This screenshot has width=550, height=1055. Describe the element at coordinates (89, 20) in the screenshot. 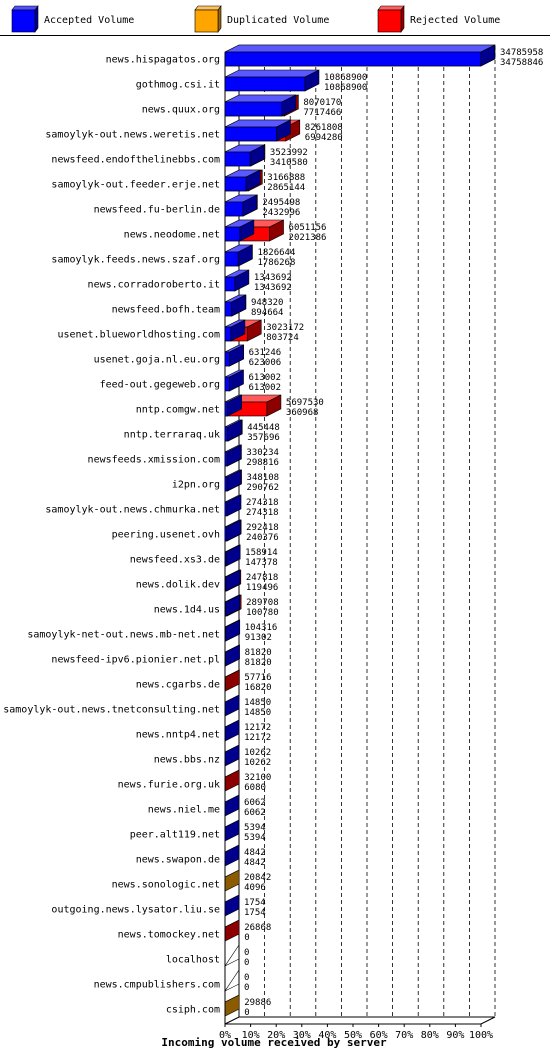

I see `legend-label-accepted: Accepted Volume` at that location.